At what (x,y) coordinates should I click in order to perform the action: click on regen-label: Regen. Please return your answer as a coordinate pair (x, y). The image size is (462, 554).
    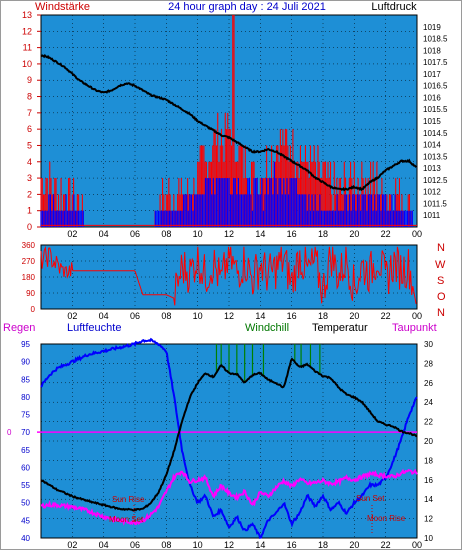
    Looking at the image, I should click on (19, 328).